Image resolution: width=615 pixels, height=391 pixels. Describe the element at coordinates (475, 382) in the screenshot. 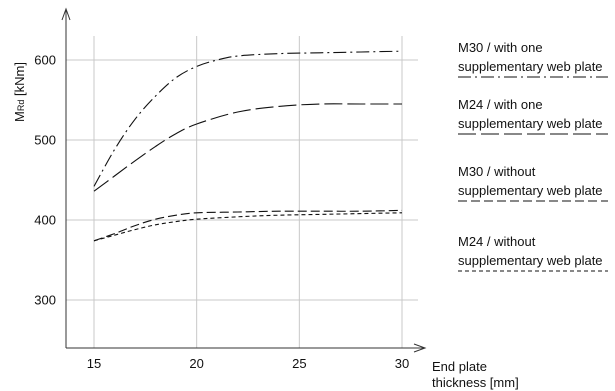

I see `x-axis-label-line2: thickness [mm]` at that location.